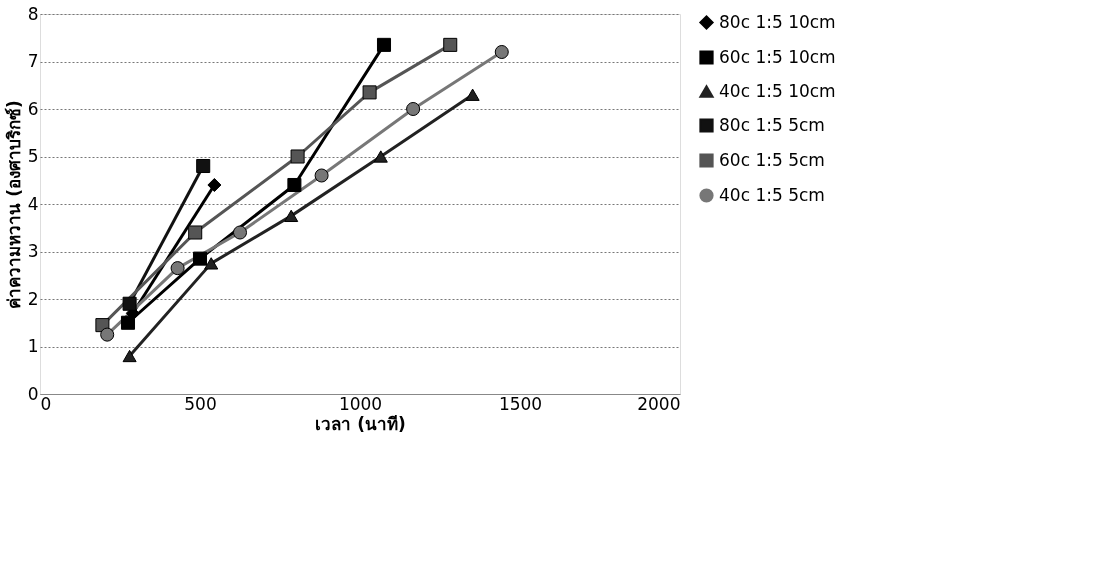 The height and width of the screenshot is (566, 1119). I want to click on legend-label: 40c 1:5 5cm, so click(772, 194).